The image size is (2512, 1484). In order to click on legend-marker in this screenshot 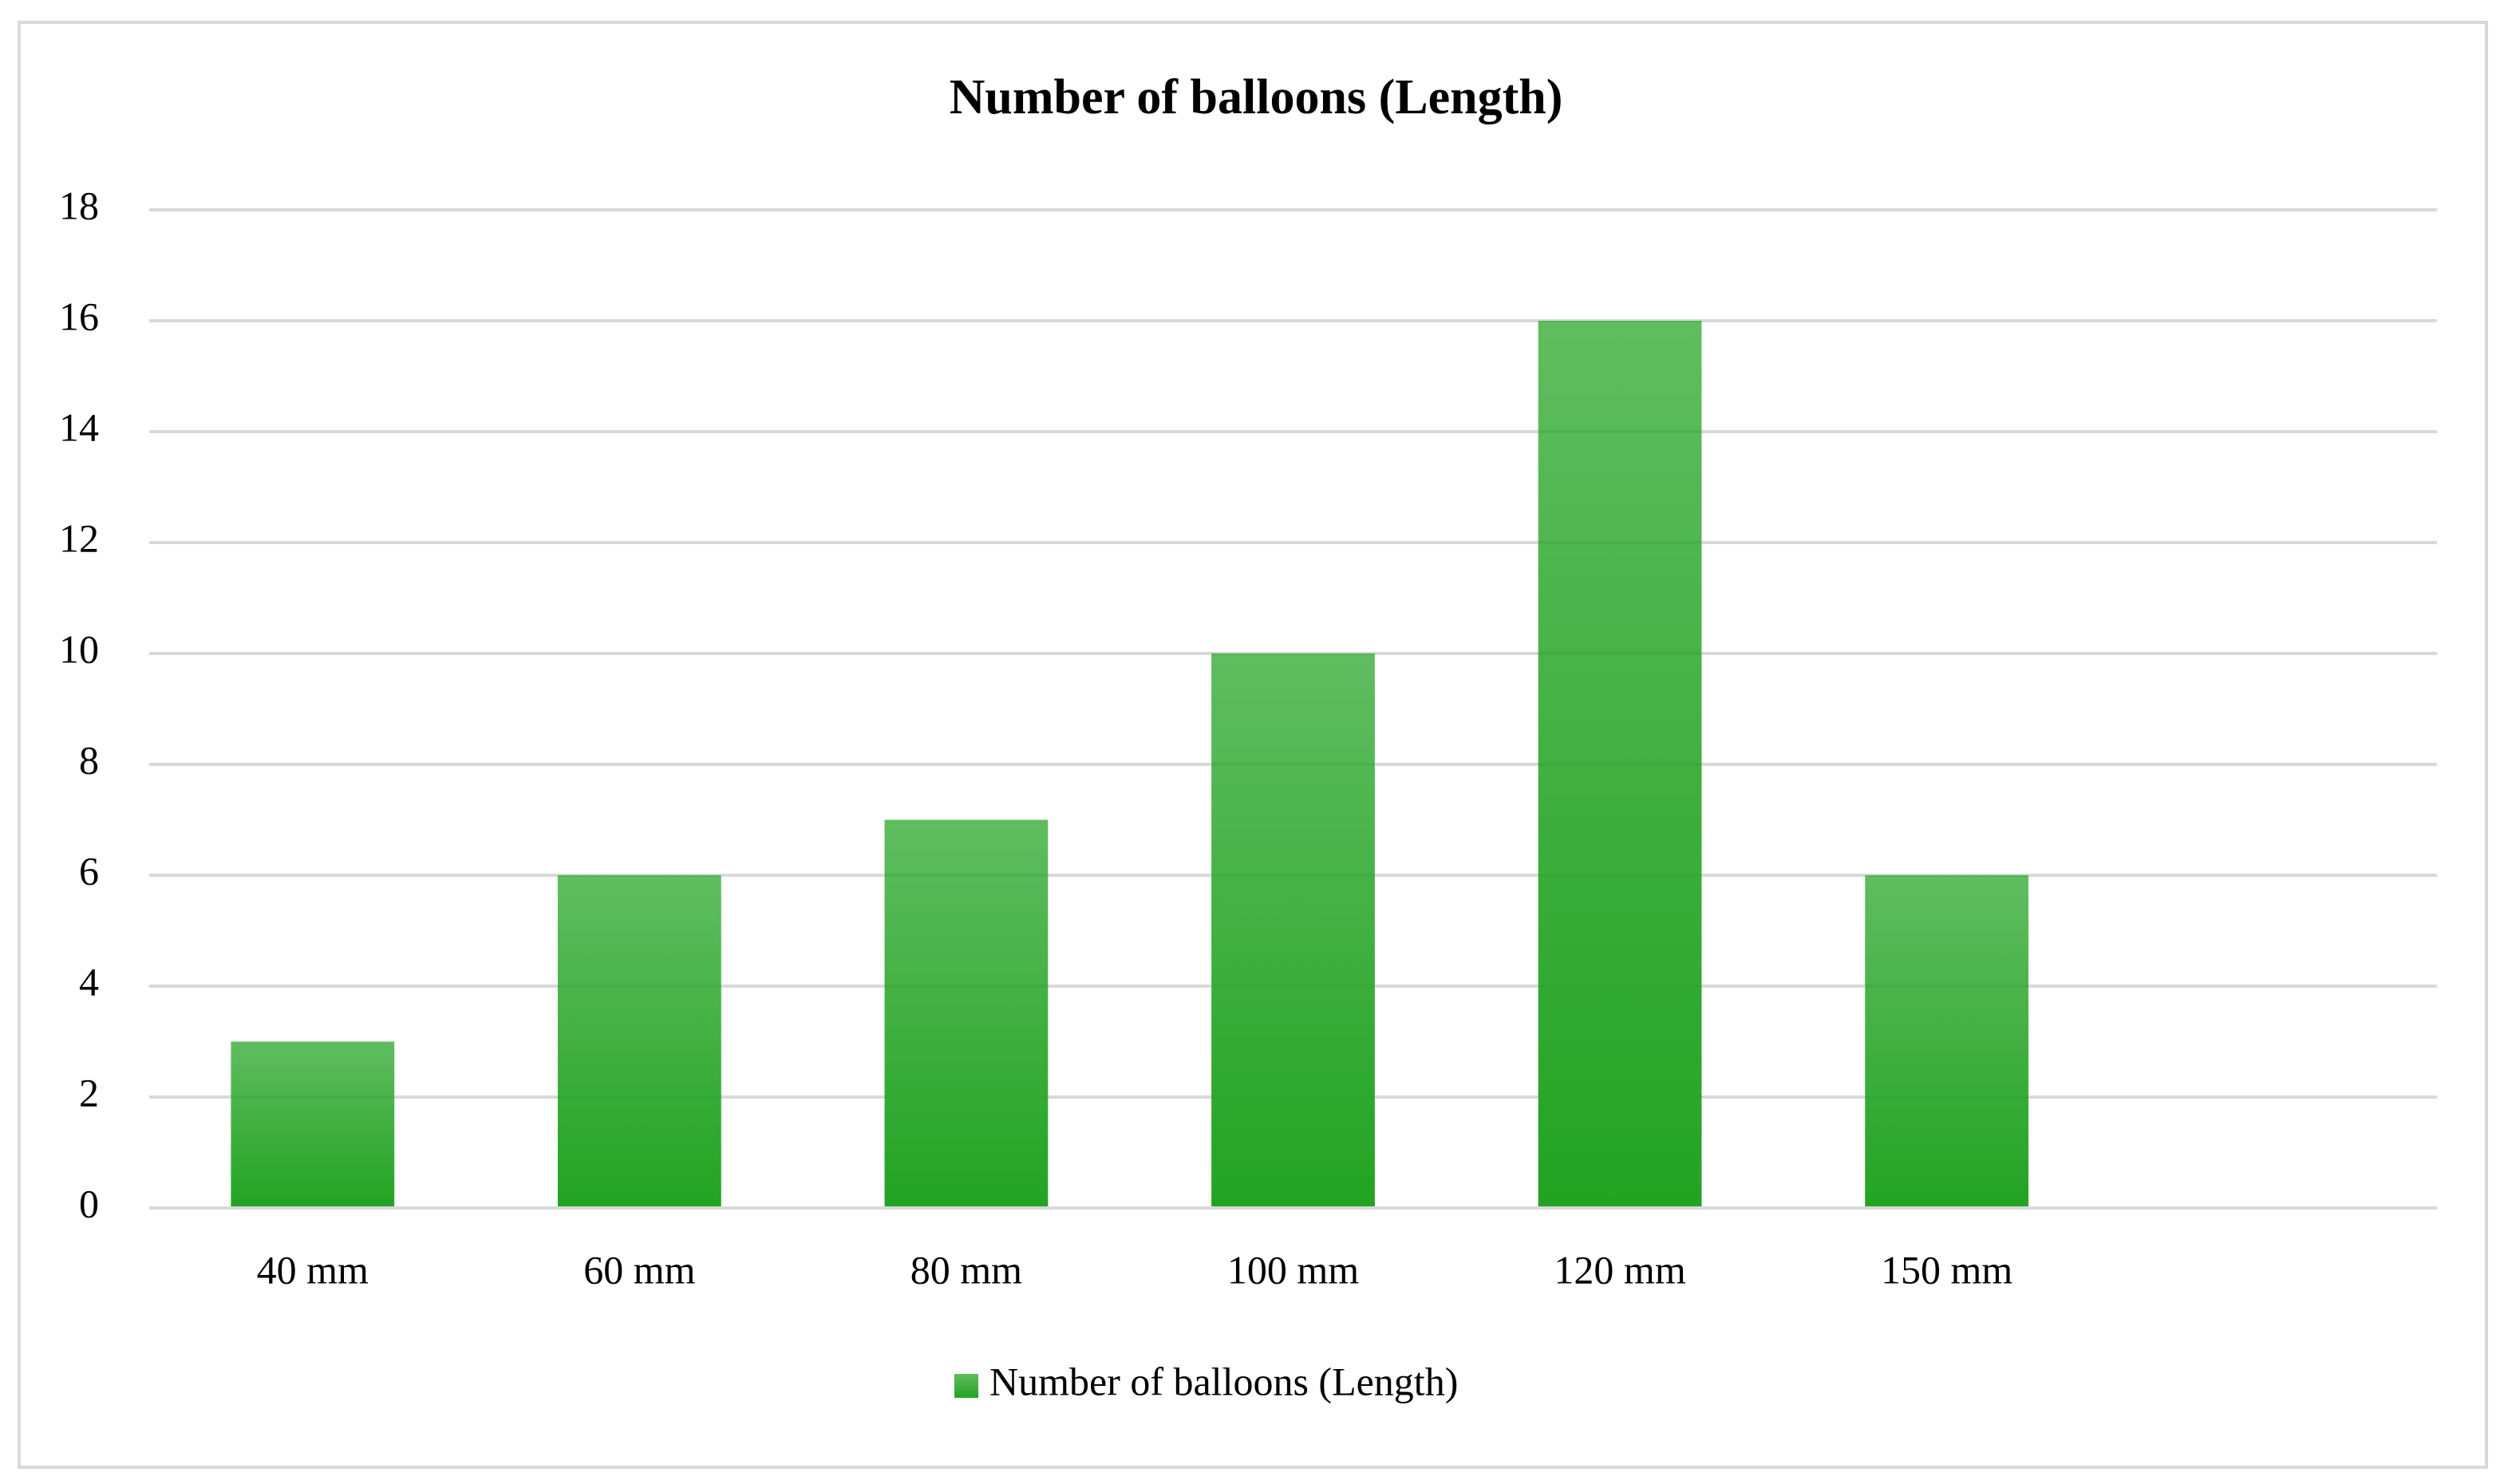, I will do `click(966, 1386)`.